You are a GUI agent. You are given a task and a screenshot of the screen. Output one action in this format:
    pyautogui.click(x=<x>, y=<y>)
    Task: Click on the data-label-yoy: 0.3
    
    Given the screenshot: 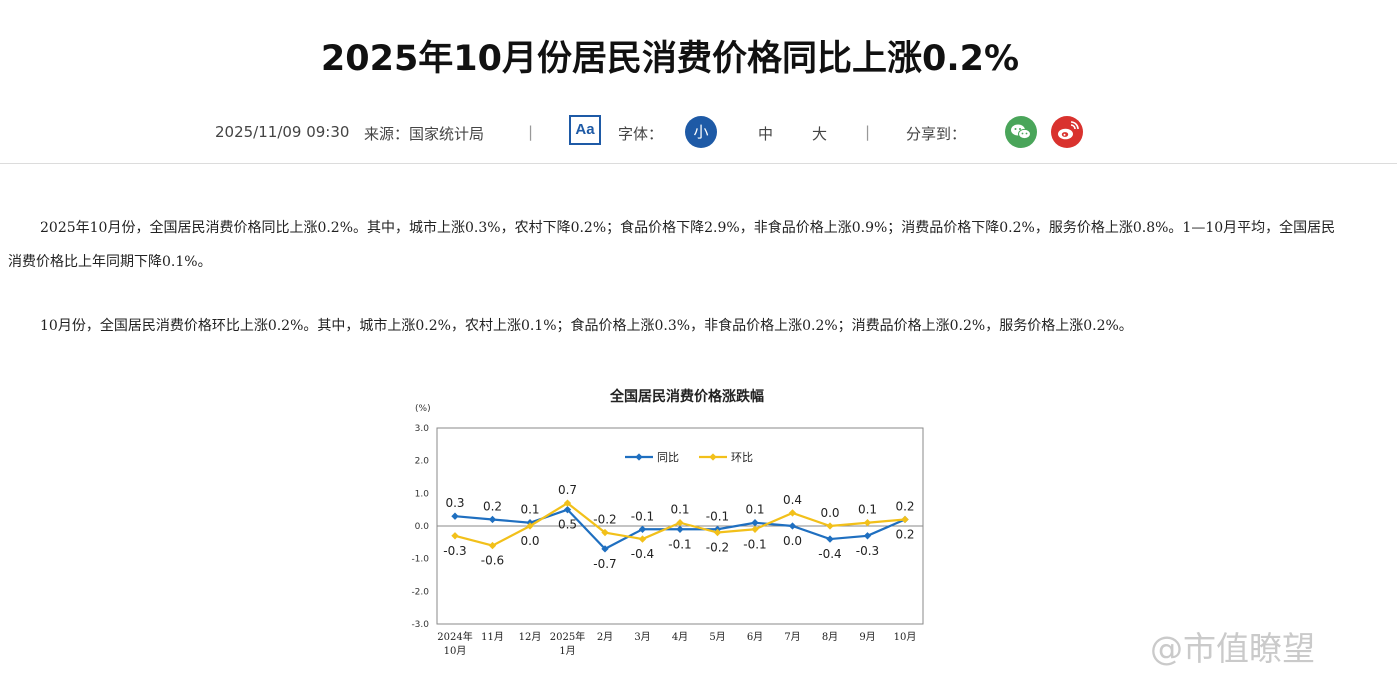 What is the action you would take?
    pyautogui.click(x=454, y=503)
    